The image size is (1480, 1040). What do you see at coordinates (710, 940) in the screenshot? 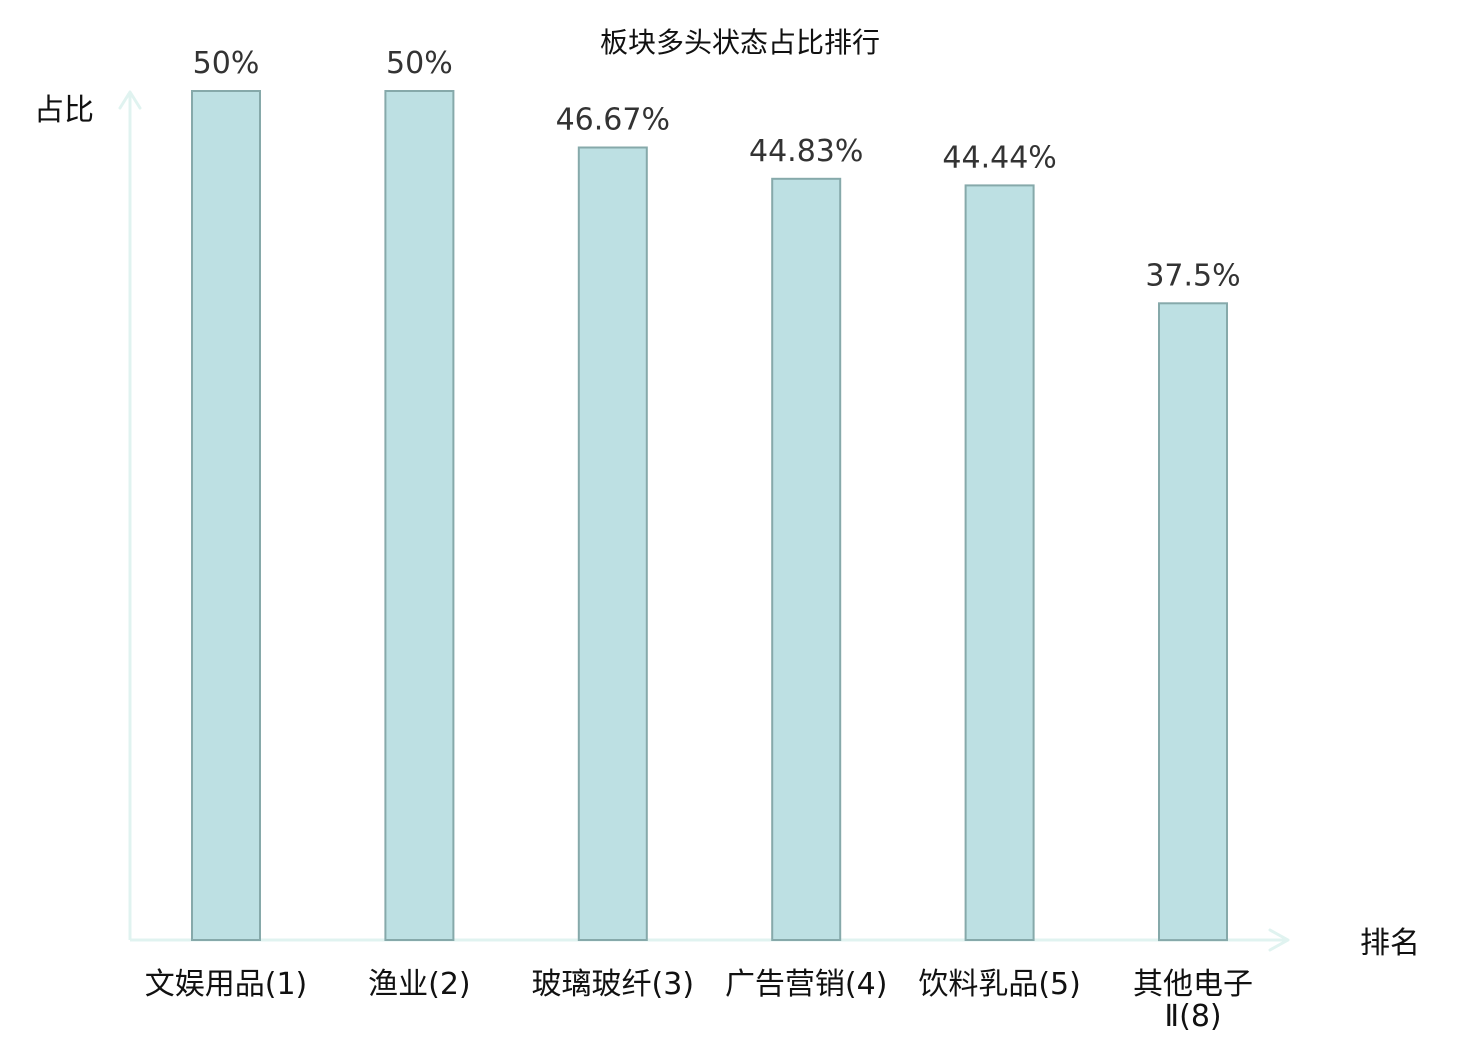
I see `x-axis` at bounding box center [710, 940].